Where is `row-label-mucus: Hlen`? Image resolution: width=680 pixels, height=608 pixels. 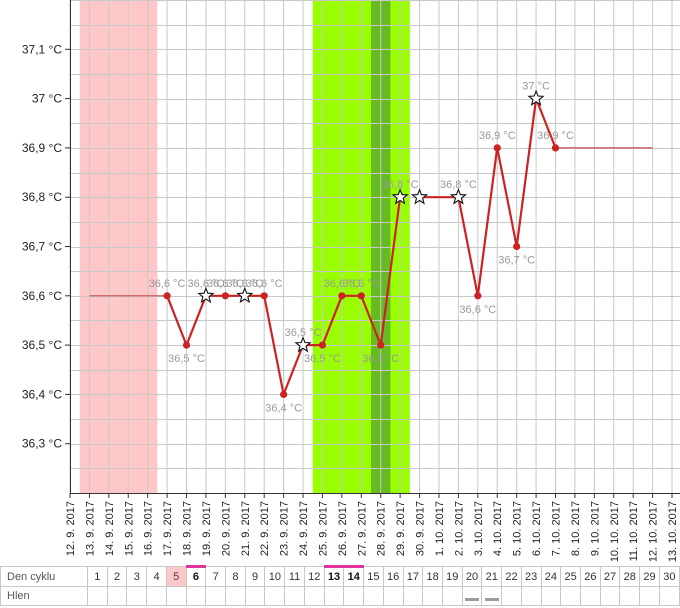 row-label-mucus: Hlen is located at coordinates (44, 596).